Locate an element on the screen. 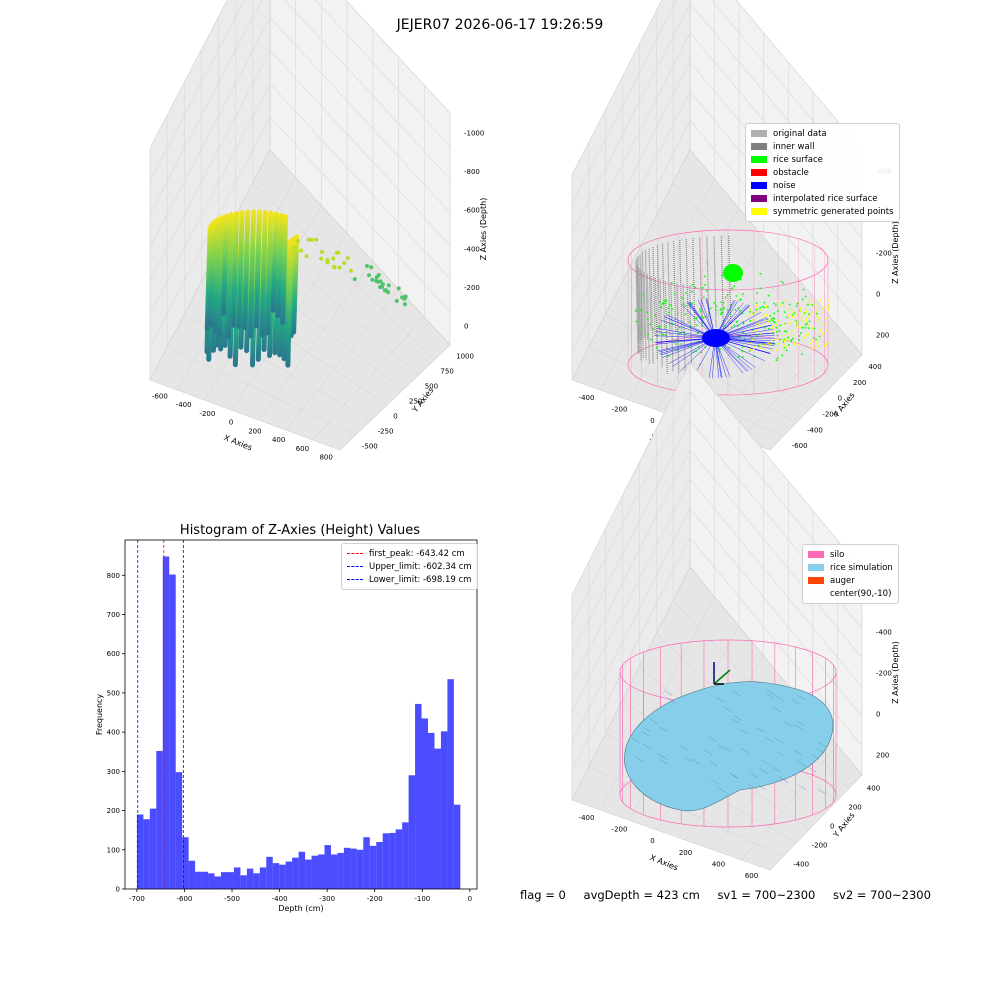  legend-label: noise is located at coordinates (784, 185).